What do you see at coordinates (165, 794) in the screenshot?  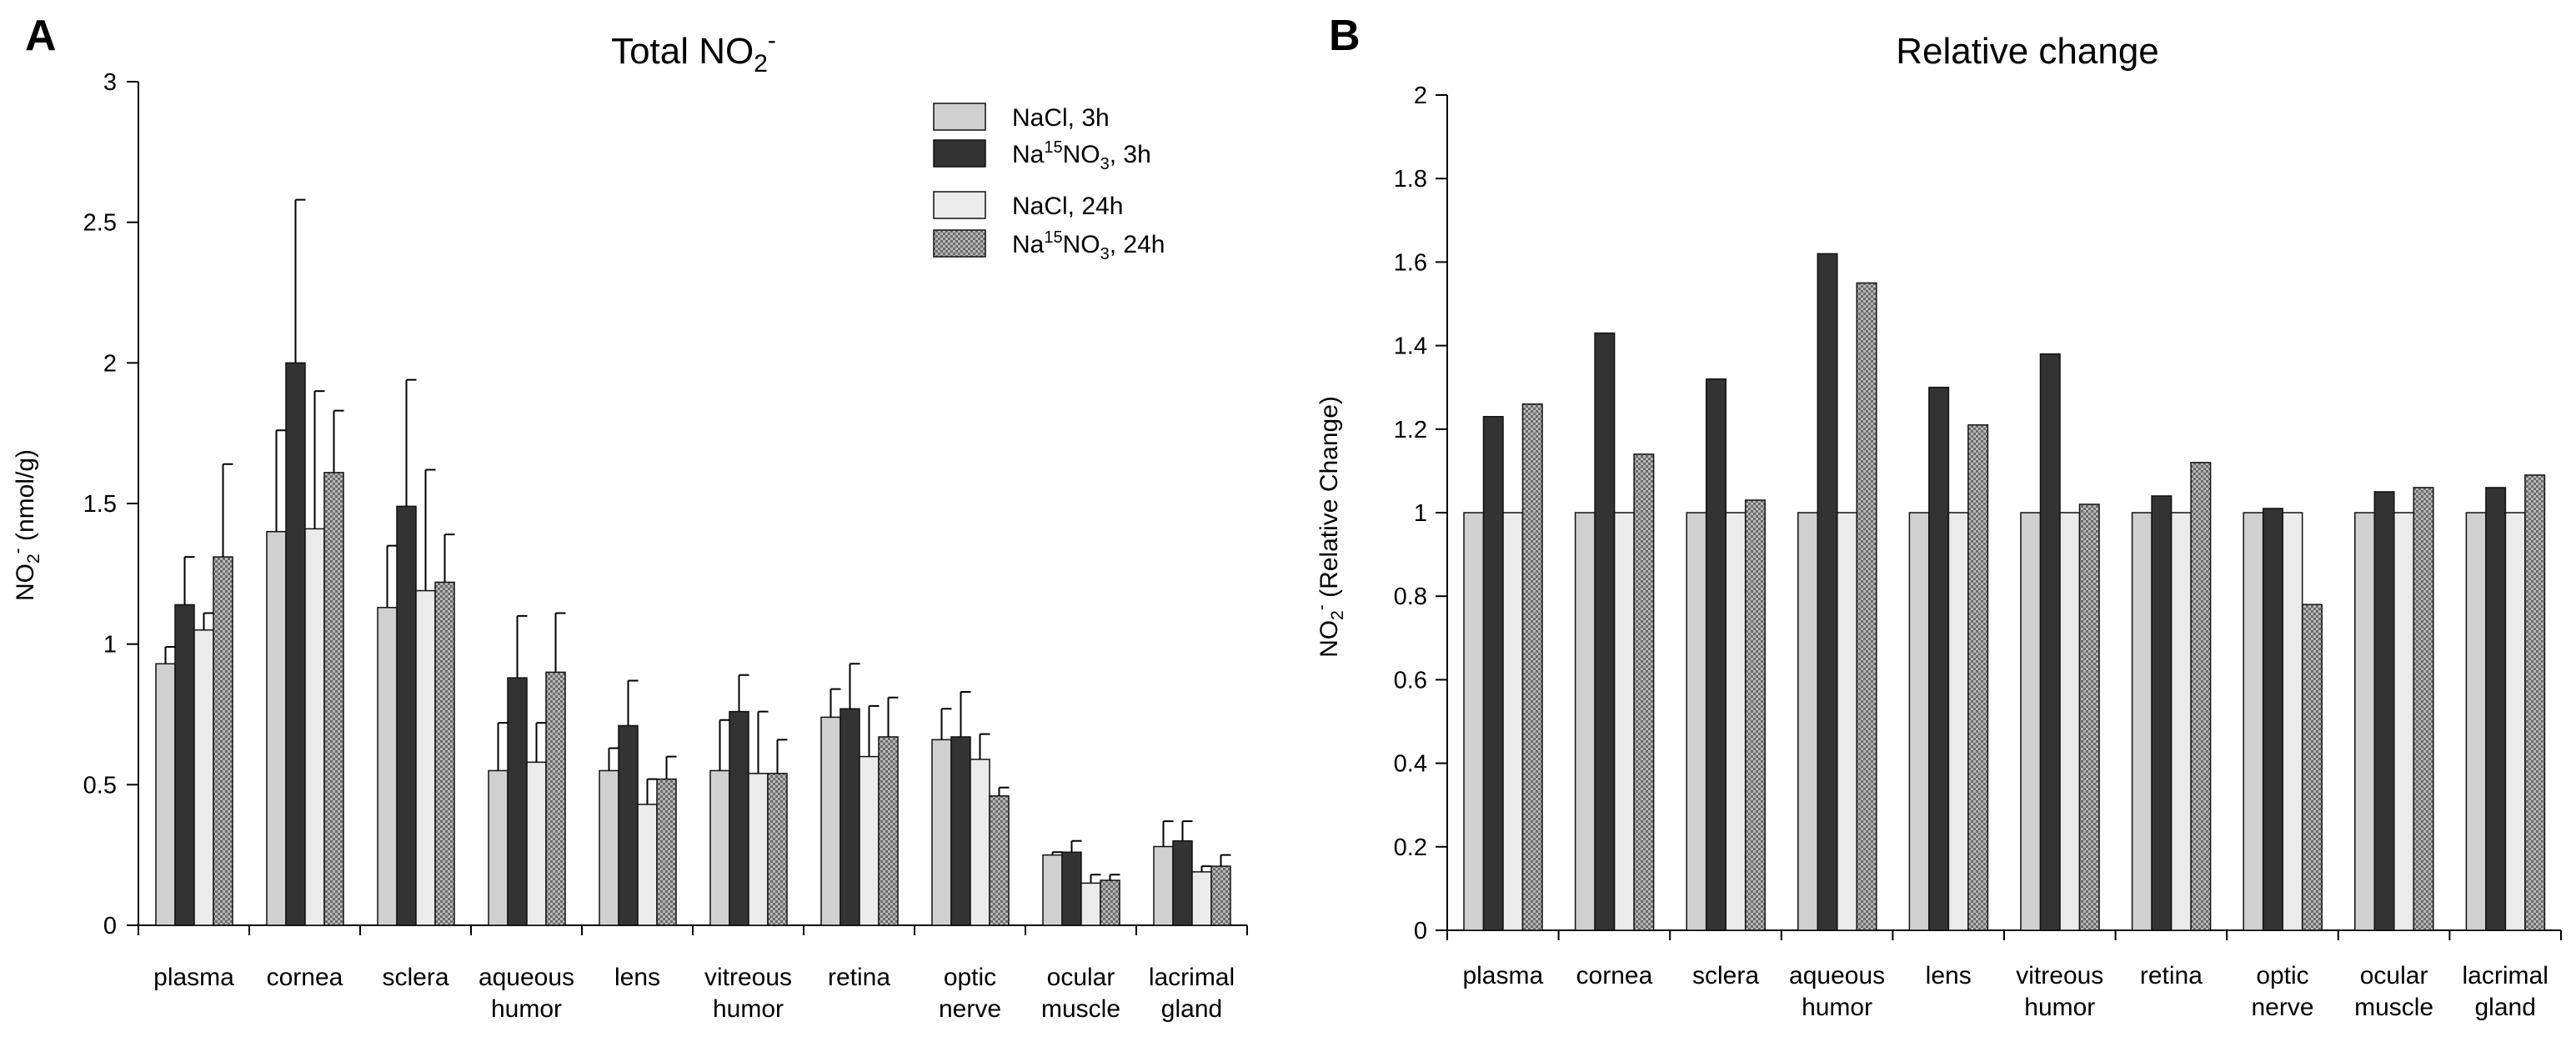 I see `bar-a-s0-c0` at bounding box center [165, 794].